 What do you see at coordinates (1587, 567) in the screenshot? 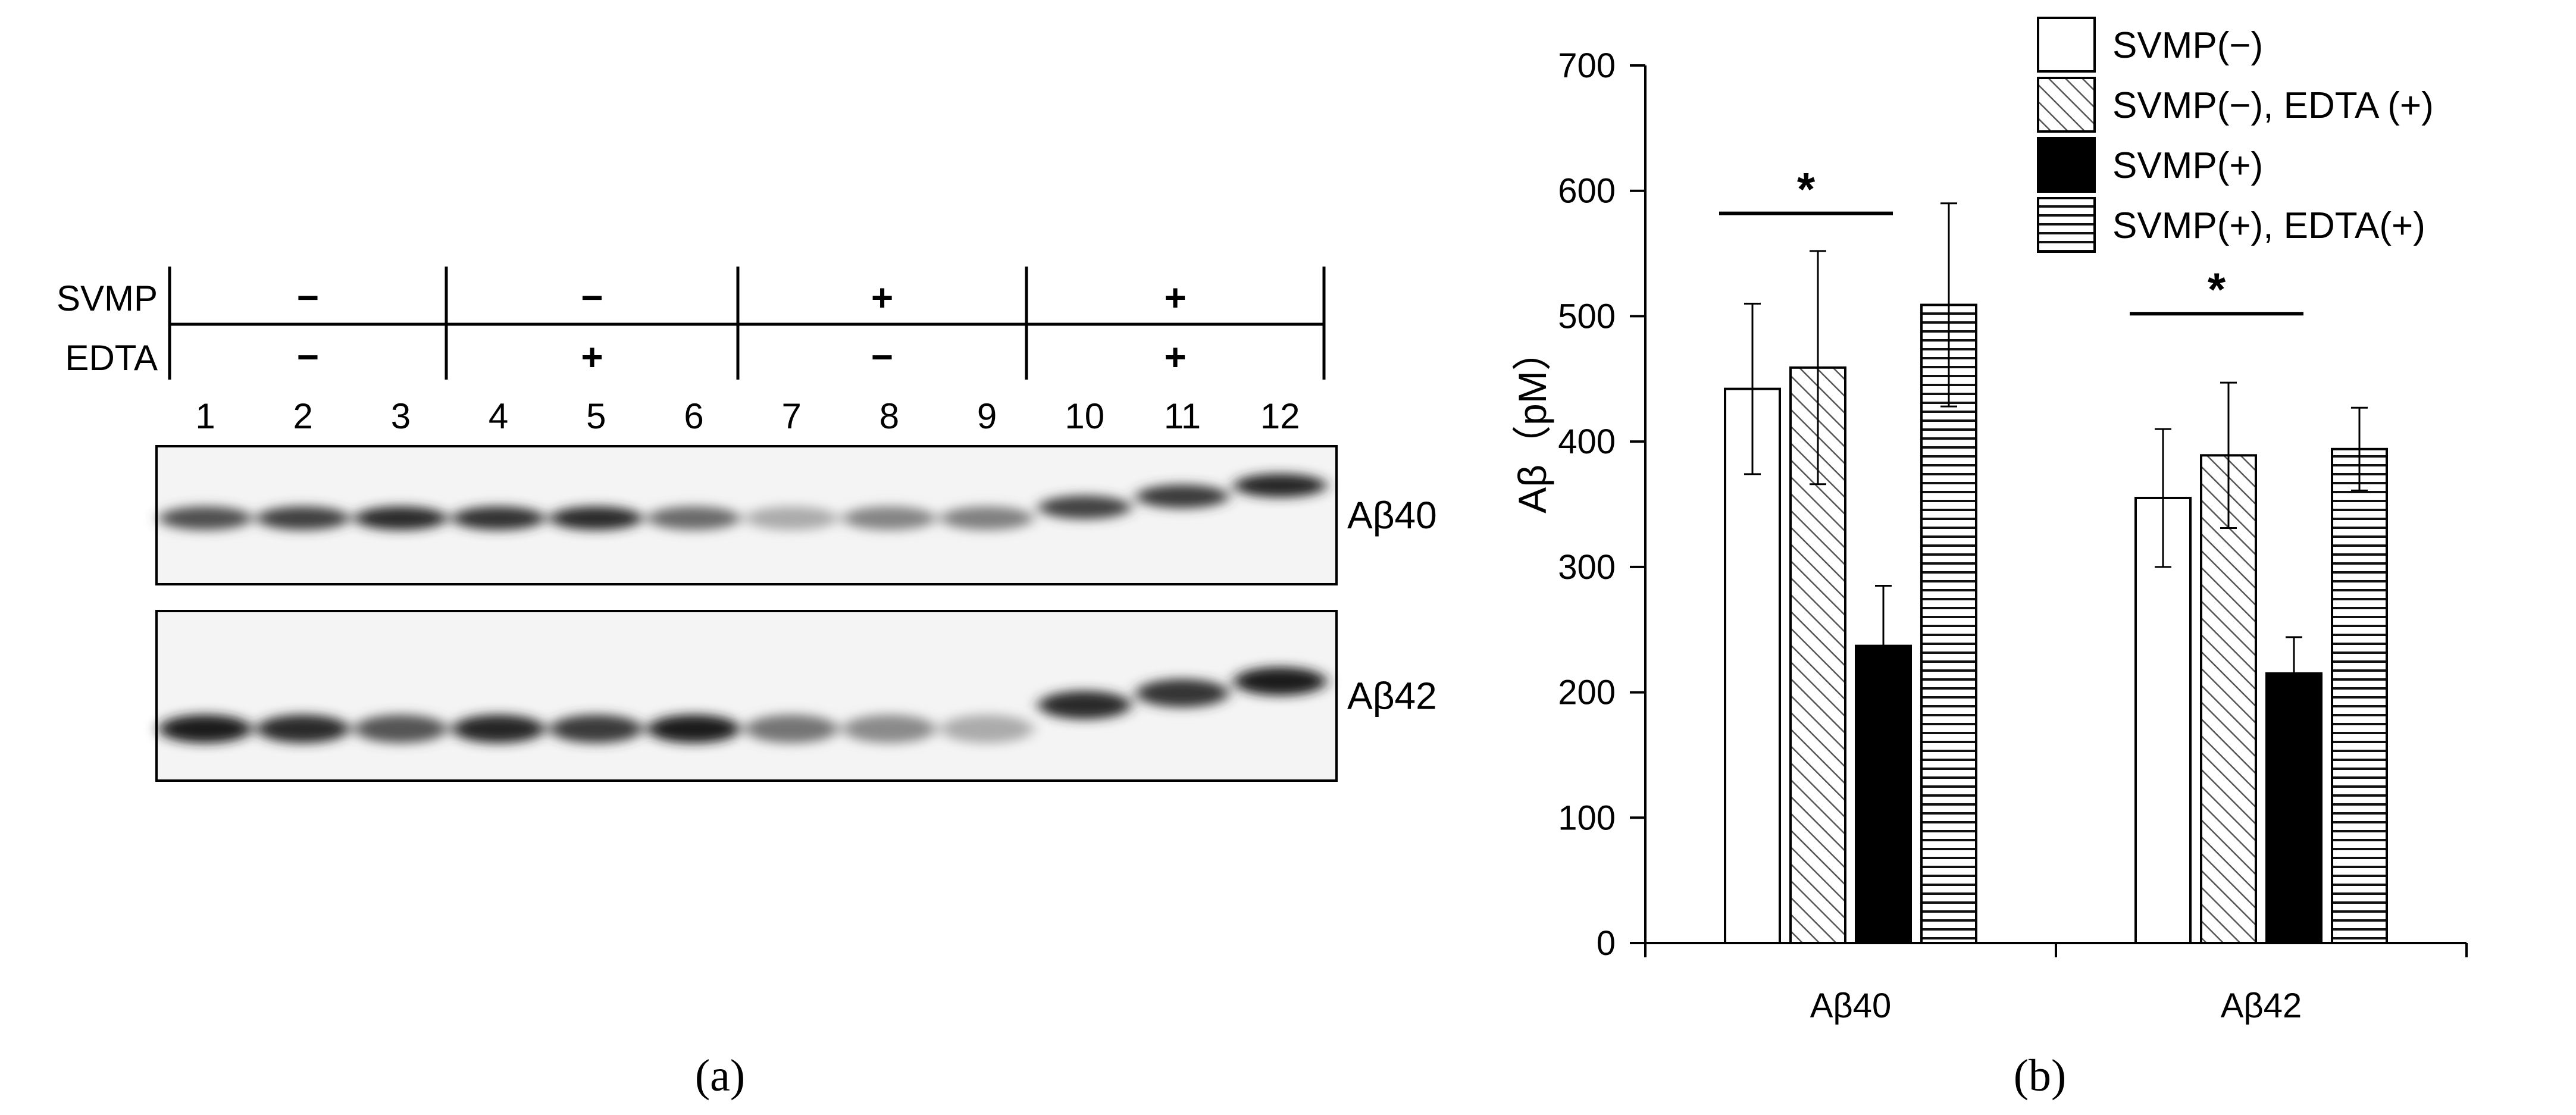
I see `y-tick-label: 300` at bounding box center [1587, 567].